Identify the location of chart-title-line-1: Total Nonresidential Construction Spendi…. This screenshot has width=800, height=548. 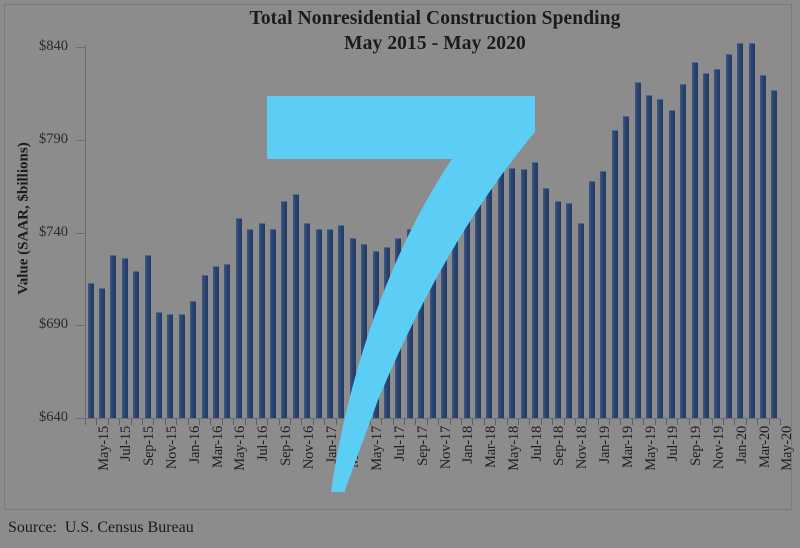
(435, 18).